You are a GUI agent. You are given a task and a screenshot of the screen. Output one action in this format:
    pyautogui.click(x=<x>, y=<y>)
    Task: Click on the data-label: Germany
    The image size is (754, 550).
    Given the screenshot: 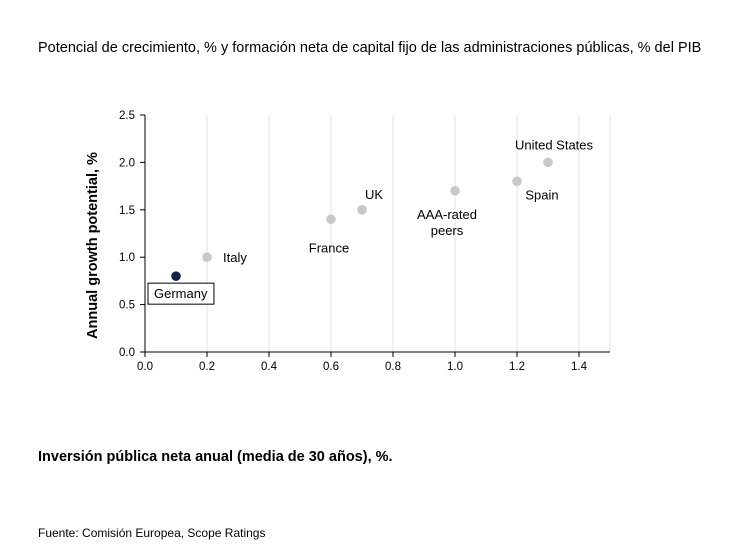 What is the action you would take?
    pyautogui.click(x=181, y=293)
    